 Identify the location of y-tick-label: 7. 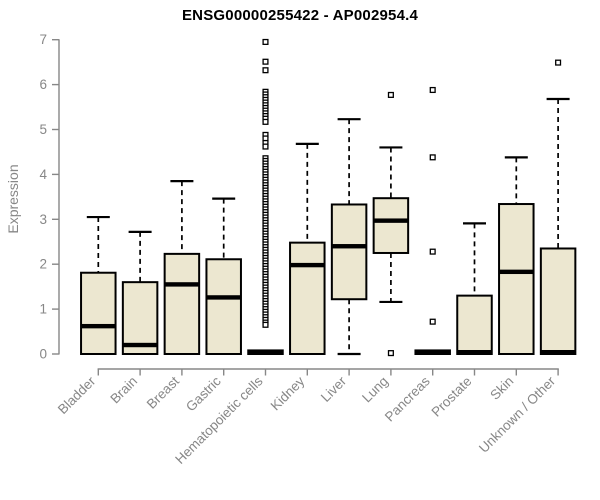
(43, 39).